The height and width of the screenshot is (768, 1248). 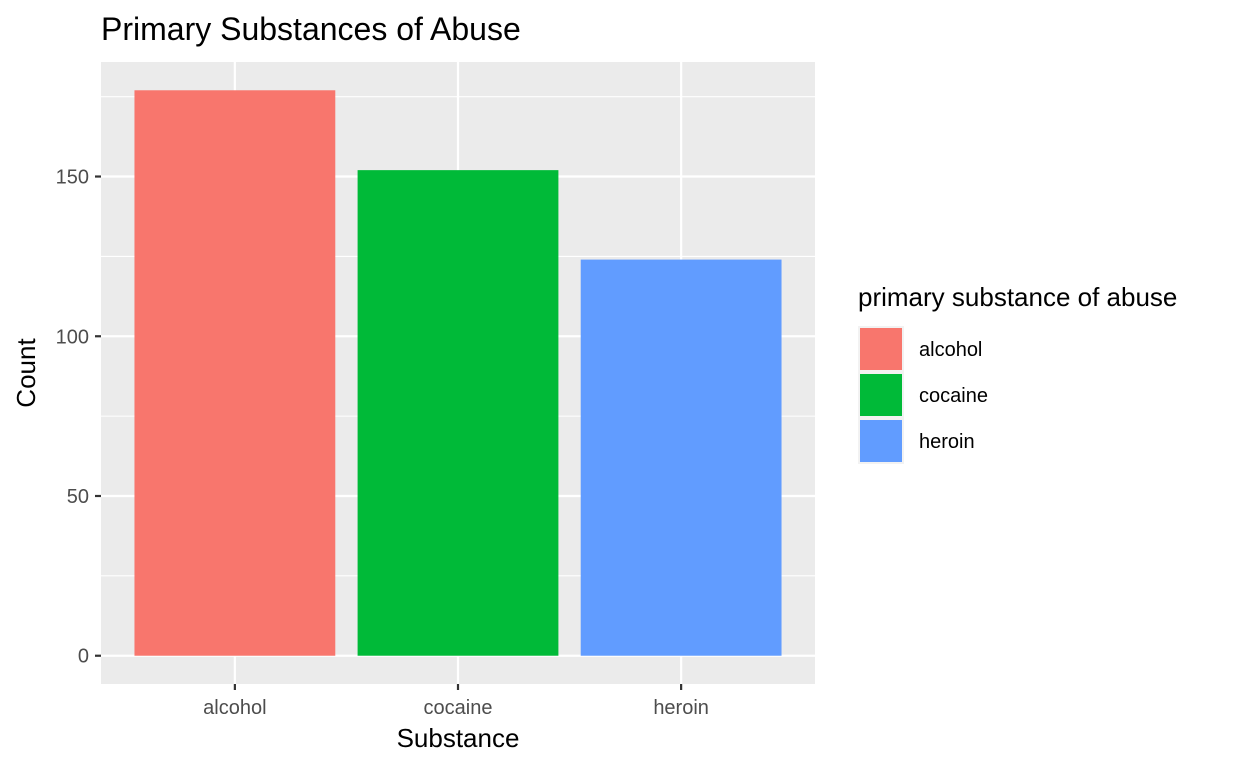 I want to click on bar-alcohol, so click(x=235, y=373).